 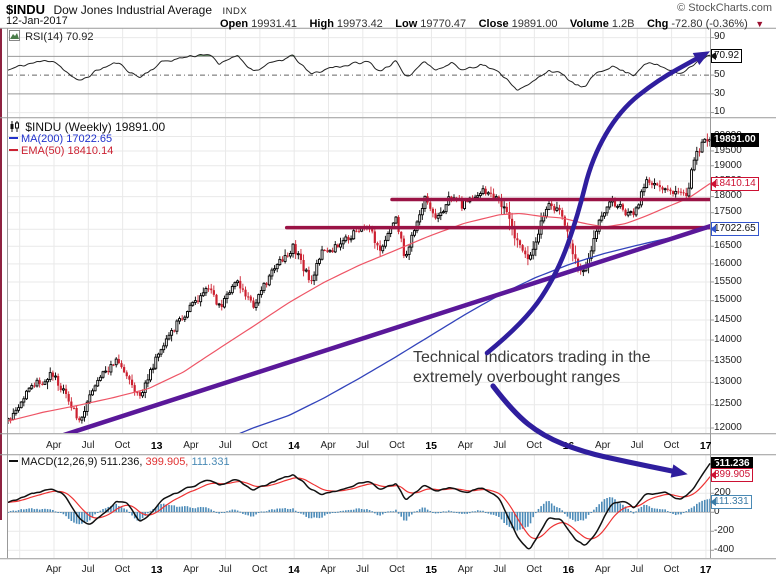 What do you see at coordinates (359, 24) in the screenshot?
I see `high-value: 19973.42` at bounding box center [359, 24].